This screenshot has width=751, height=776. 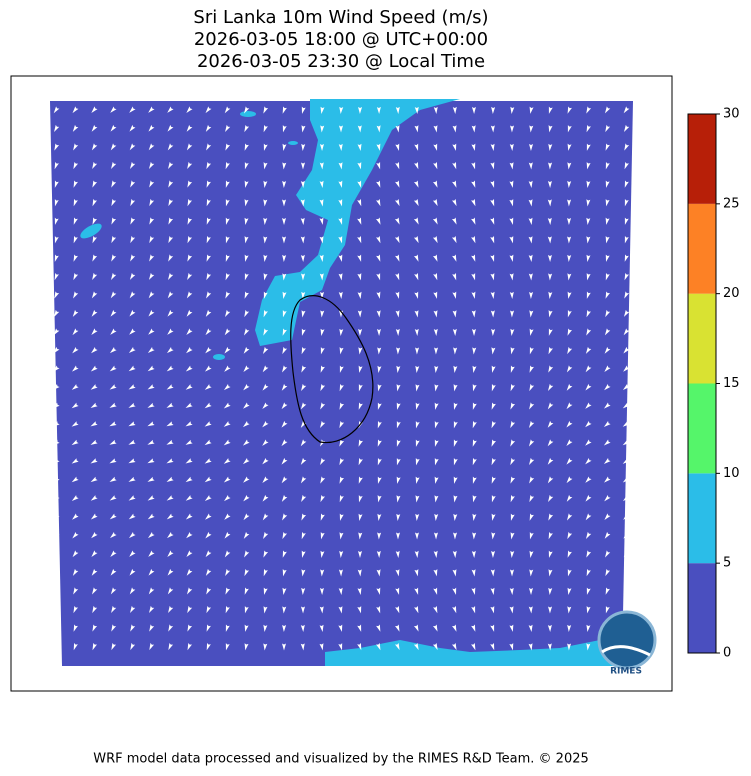 What do you see at coordinates (713, 384) in the screenshot?
I see `colorbar: 0 5 10 15 20 25 30` at bounding box center [713, 384].